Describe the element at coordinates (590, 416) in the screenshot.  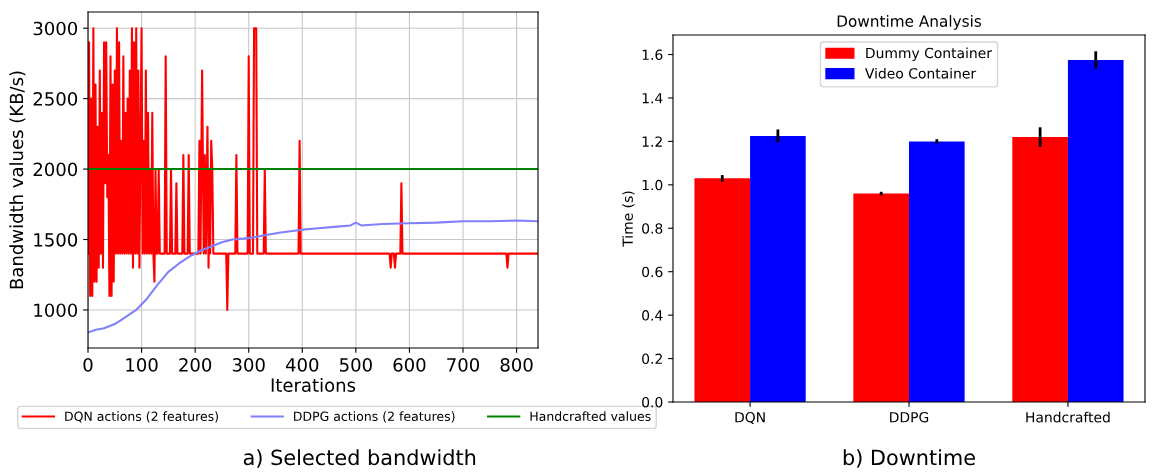
I see `legend-label: Handcrafted values` at that location.